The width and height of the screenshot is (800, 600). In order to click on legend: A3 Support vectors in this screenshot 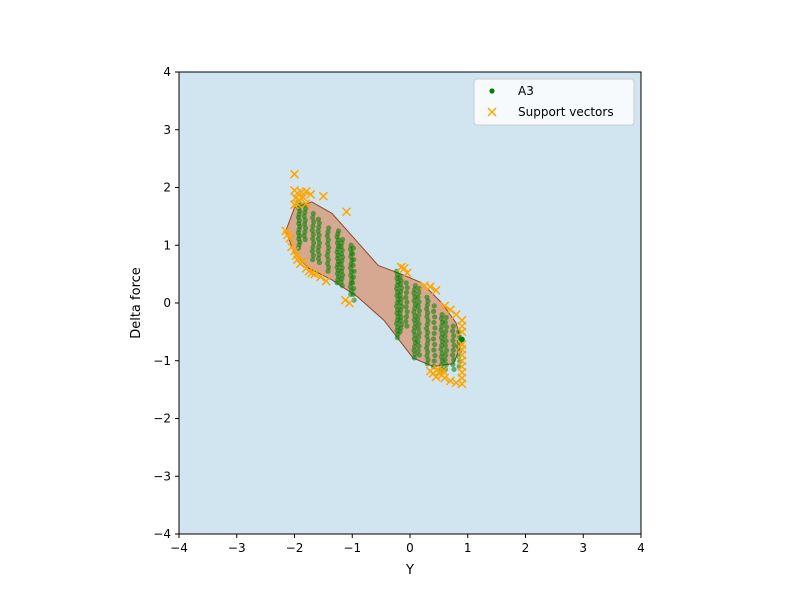, I will do `click(554, 102)`.